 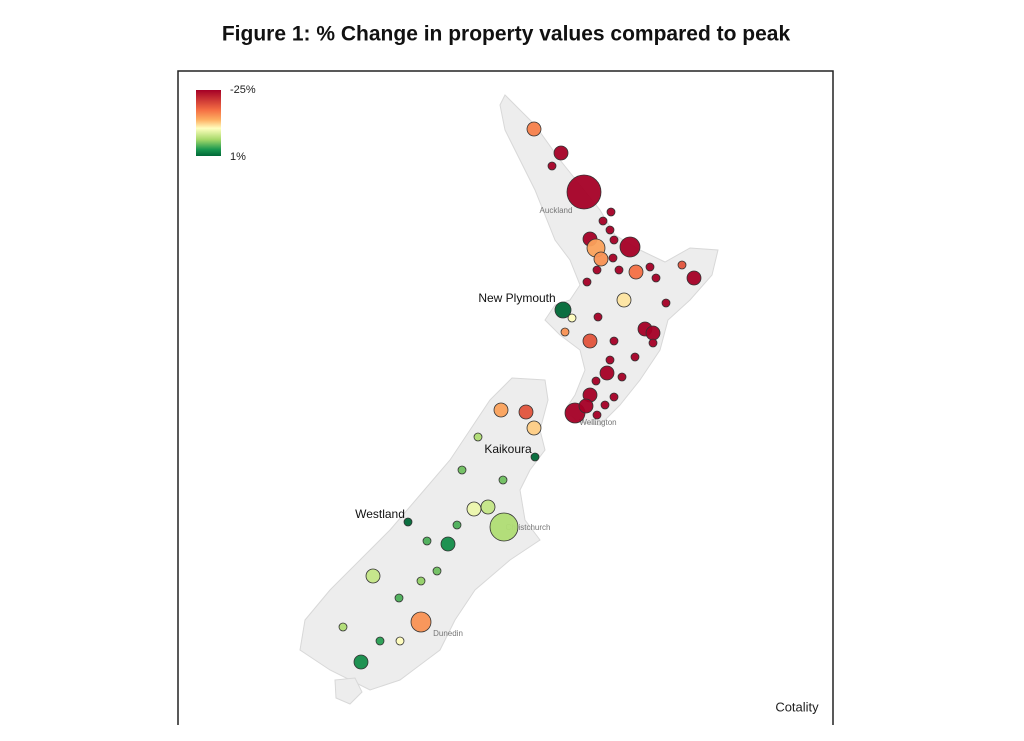 I want to click on place-label: Wellington, so click(x=597, y=422).